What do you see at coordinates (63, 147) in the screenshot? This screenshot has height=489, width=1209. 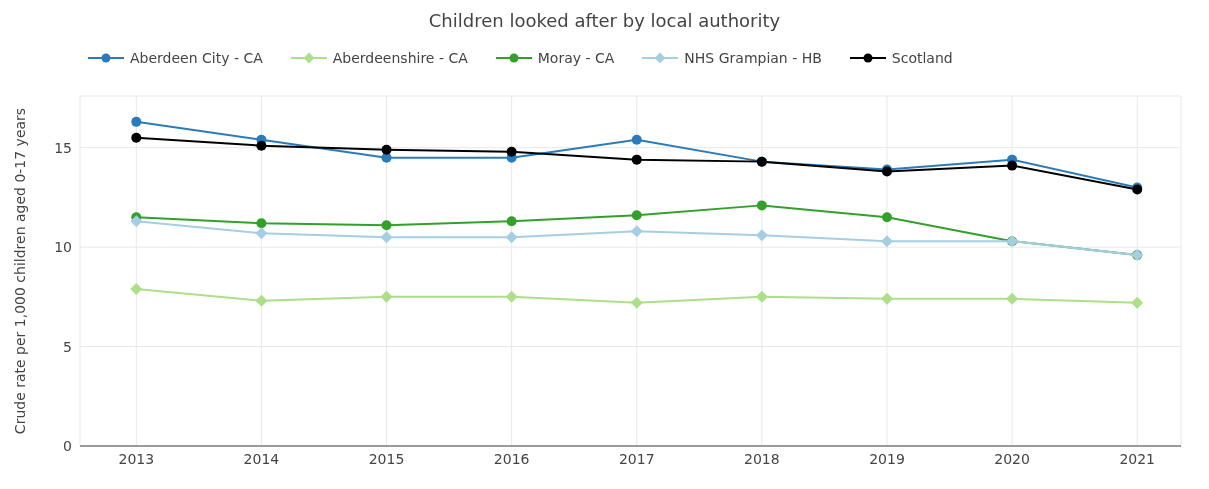 I see `y-tick-label: 15` at bounding box center [63, 147].